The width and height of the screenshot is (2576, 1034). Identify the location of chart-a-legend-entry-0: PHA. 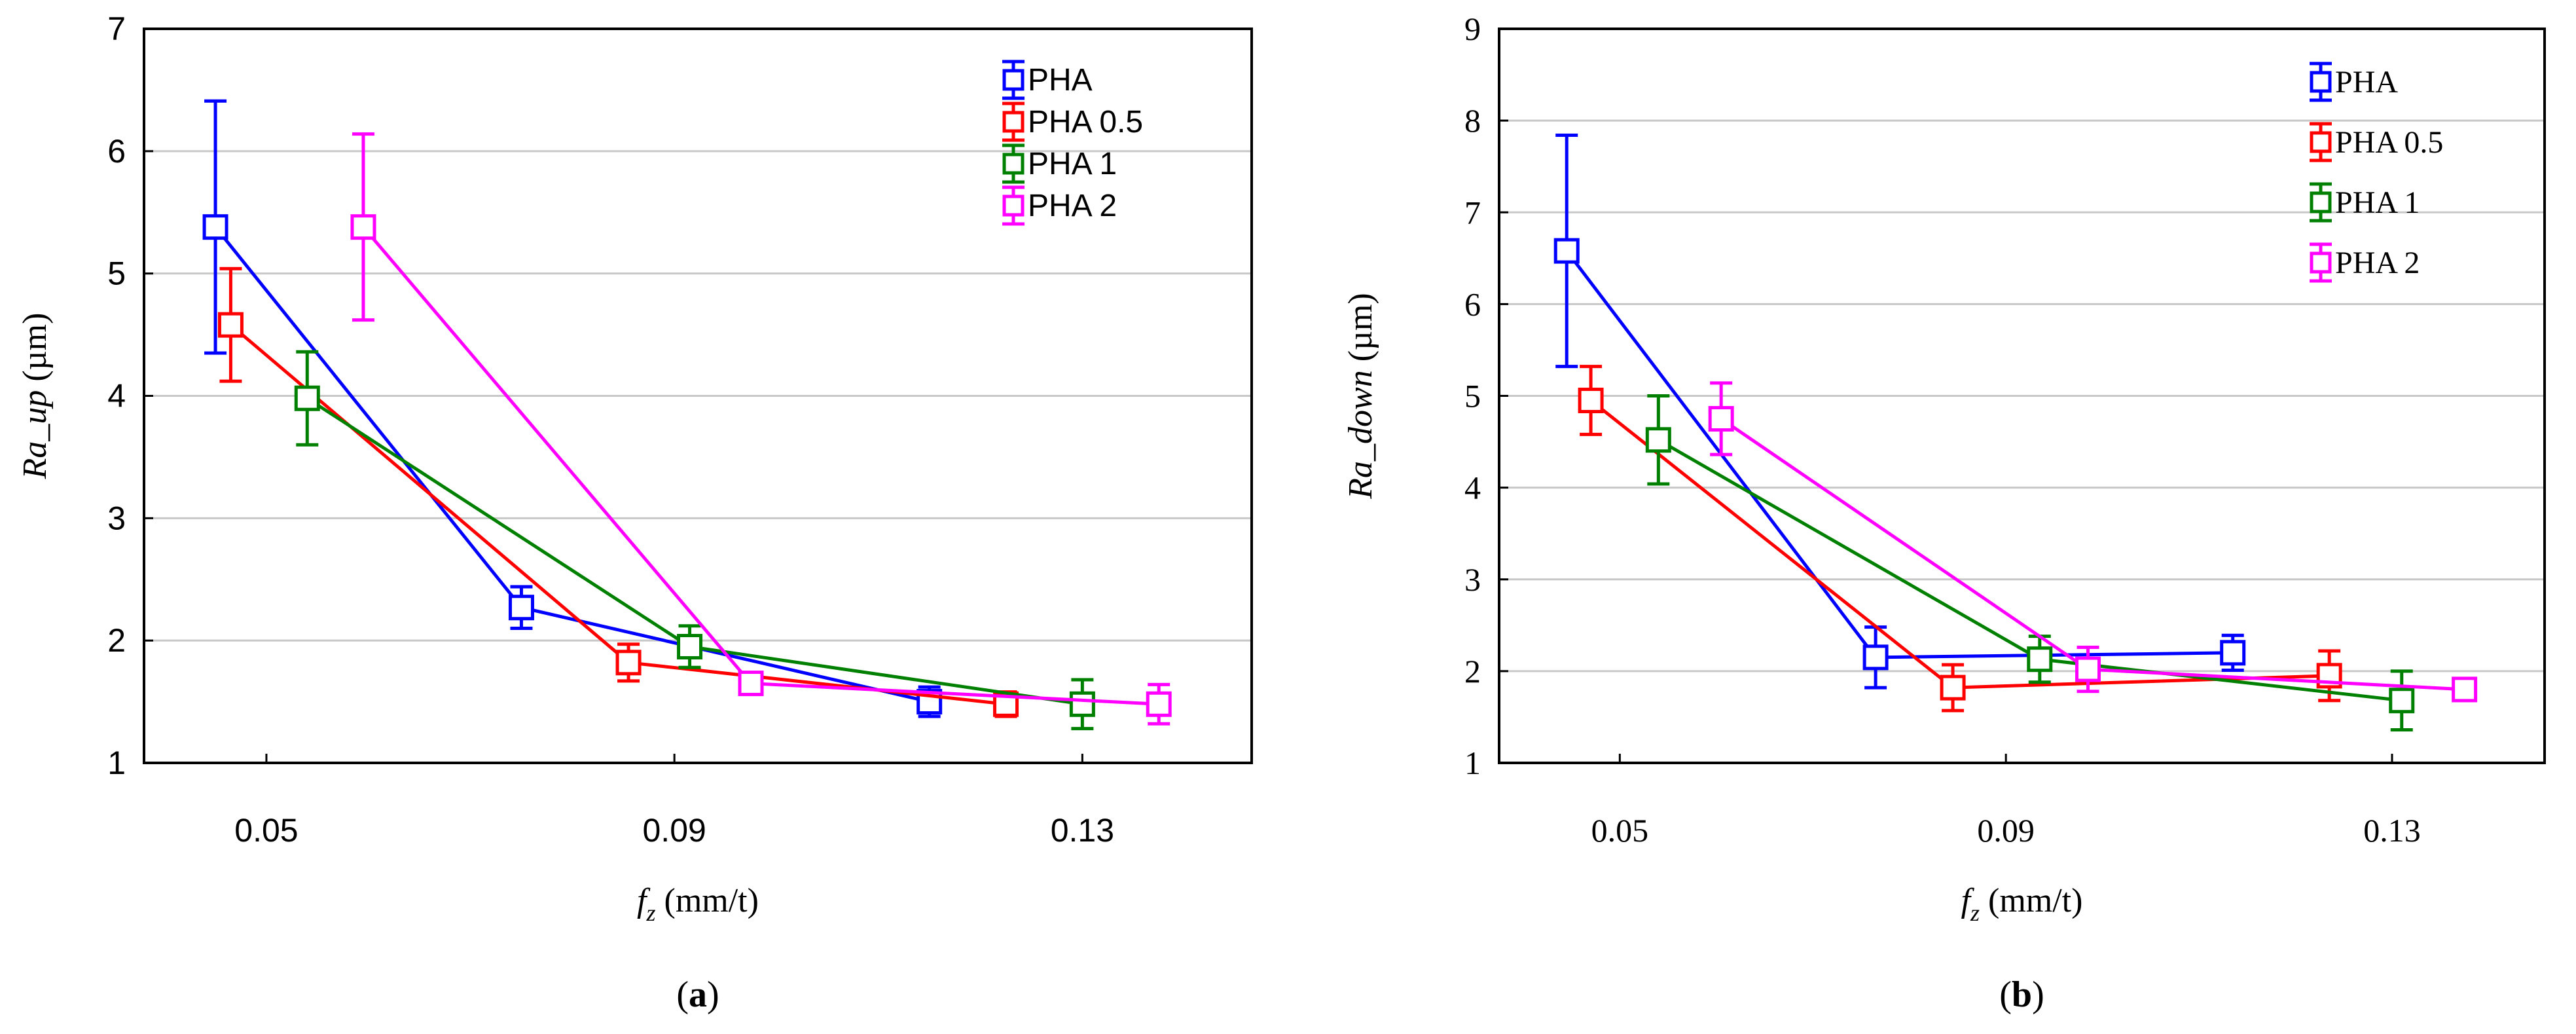
(1047, 80).